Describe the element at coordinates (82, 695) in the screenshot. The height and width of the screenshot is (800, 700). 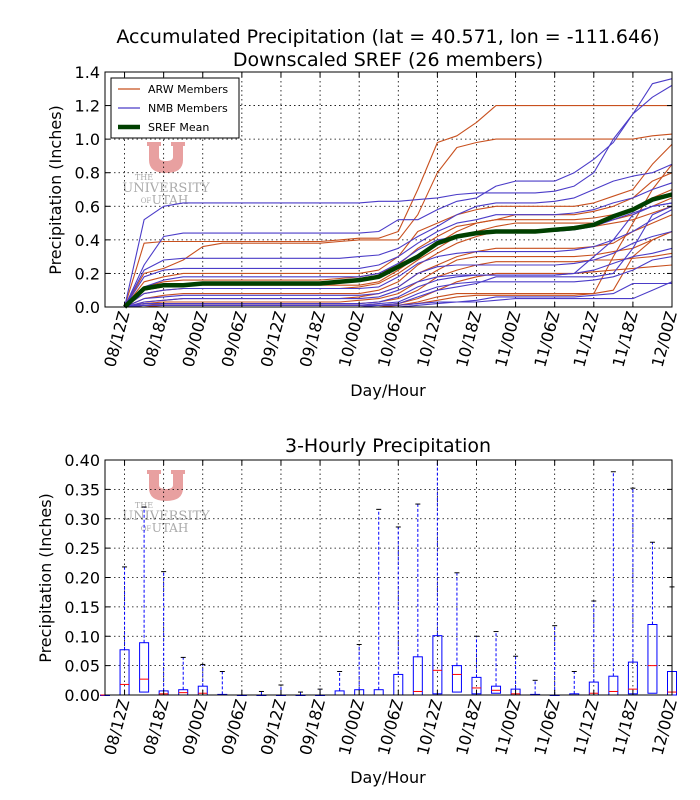
I see `y-tick-label: 0.00` at that location.